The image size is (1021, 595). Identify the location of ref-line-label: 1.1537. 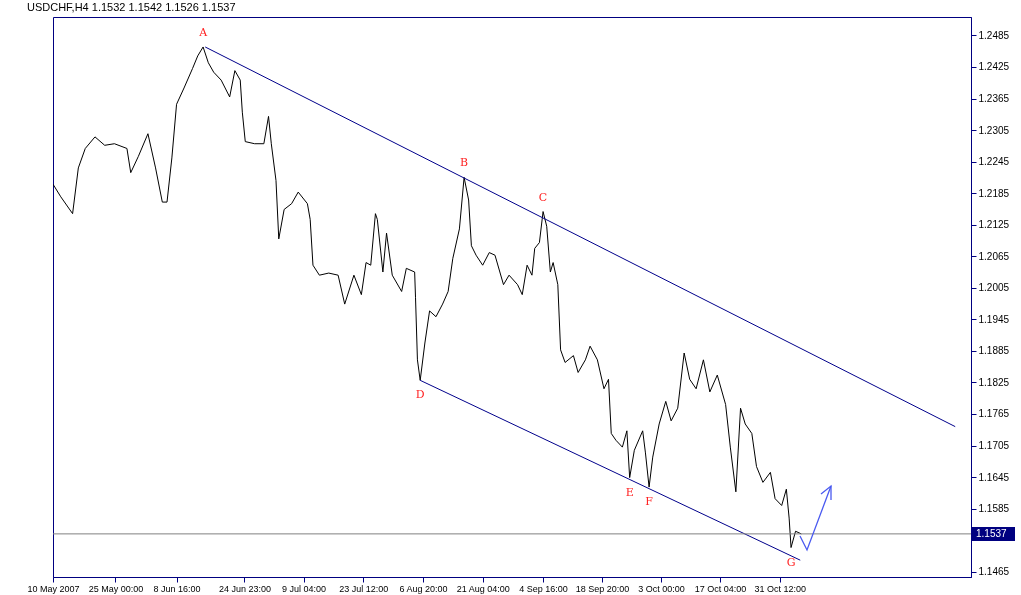
(992, 533).